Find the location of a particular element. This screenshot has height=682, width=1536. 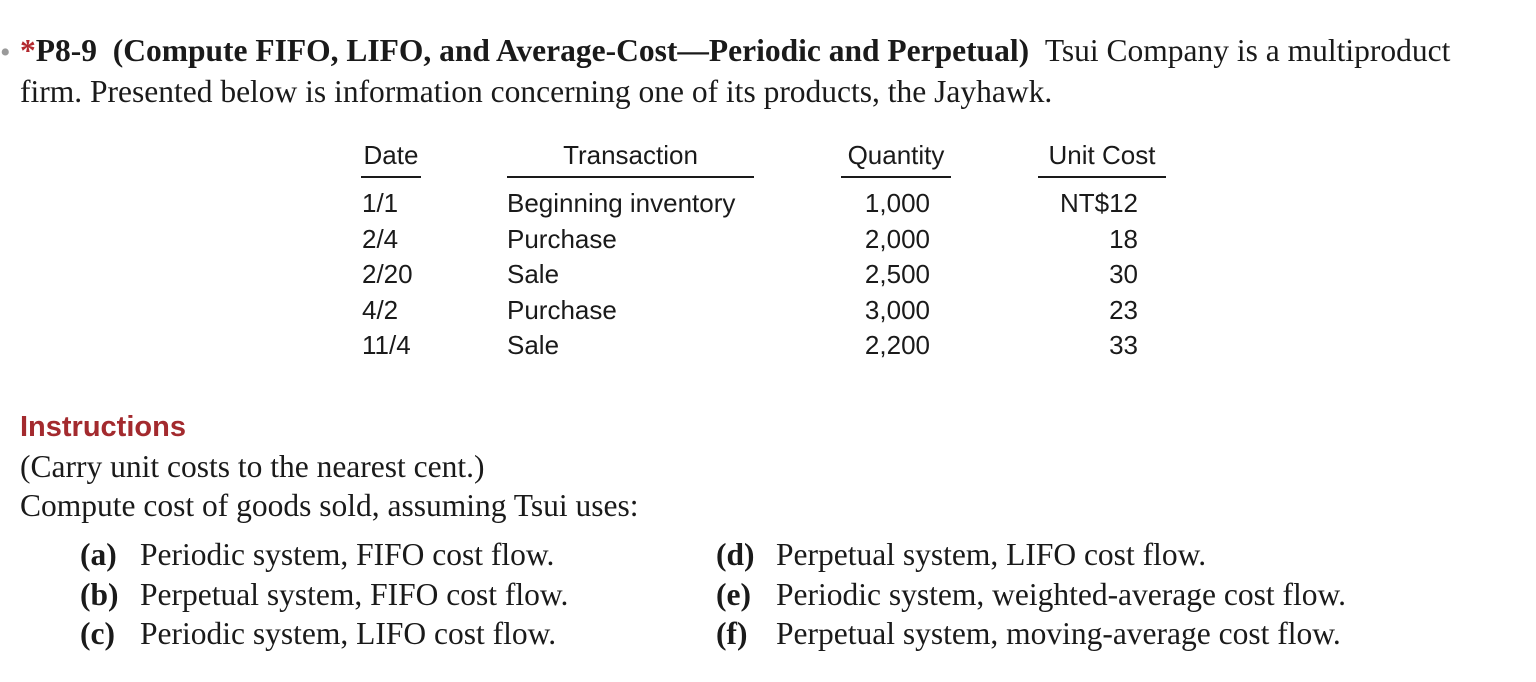

header-rule-date is located at coordinates (391, 177).